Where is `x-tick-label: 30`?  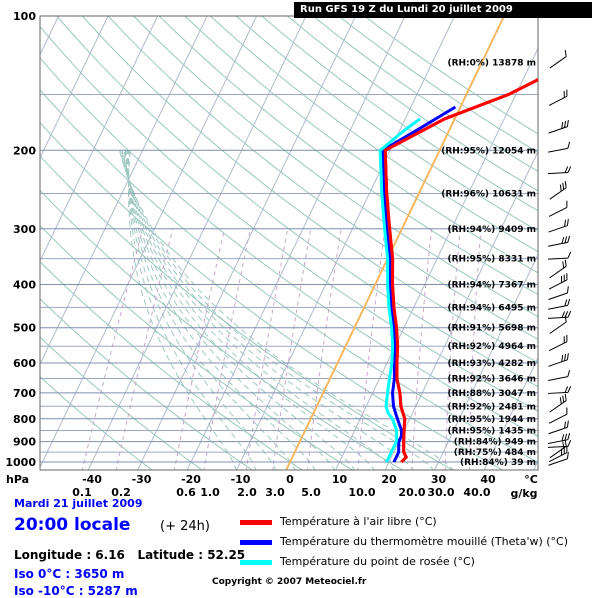
x-tick-label: 30 is located at coordinates (439, 479).